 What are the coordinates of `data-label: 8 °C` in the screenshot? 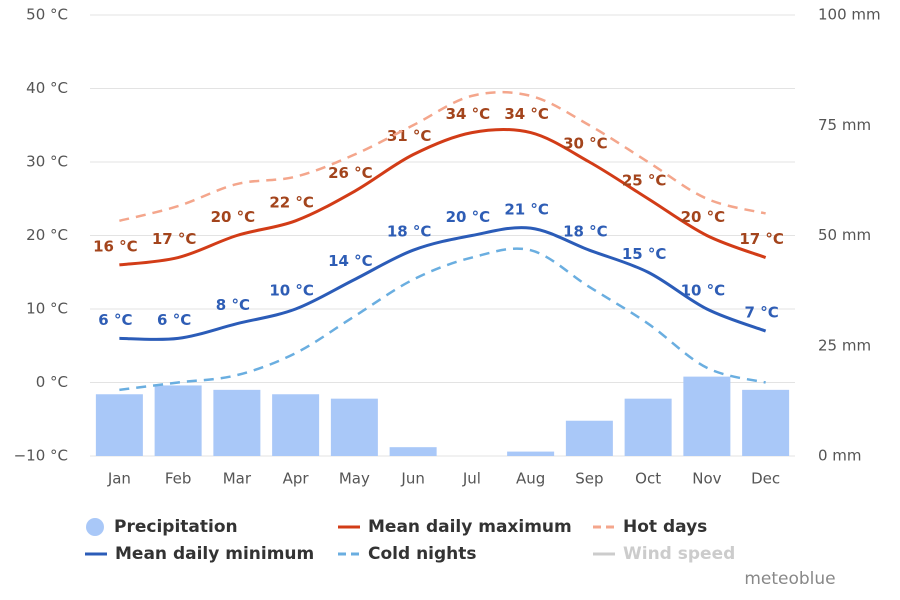 It's located at (233, 305).